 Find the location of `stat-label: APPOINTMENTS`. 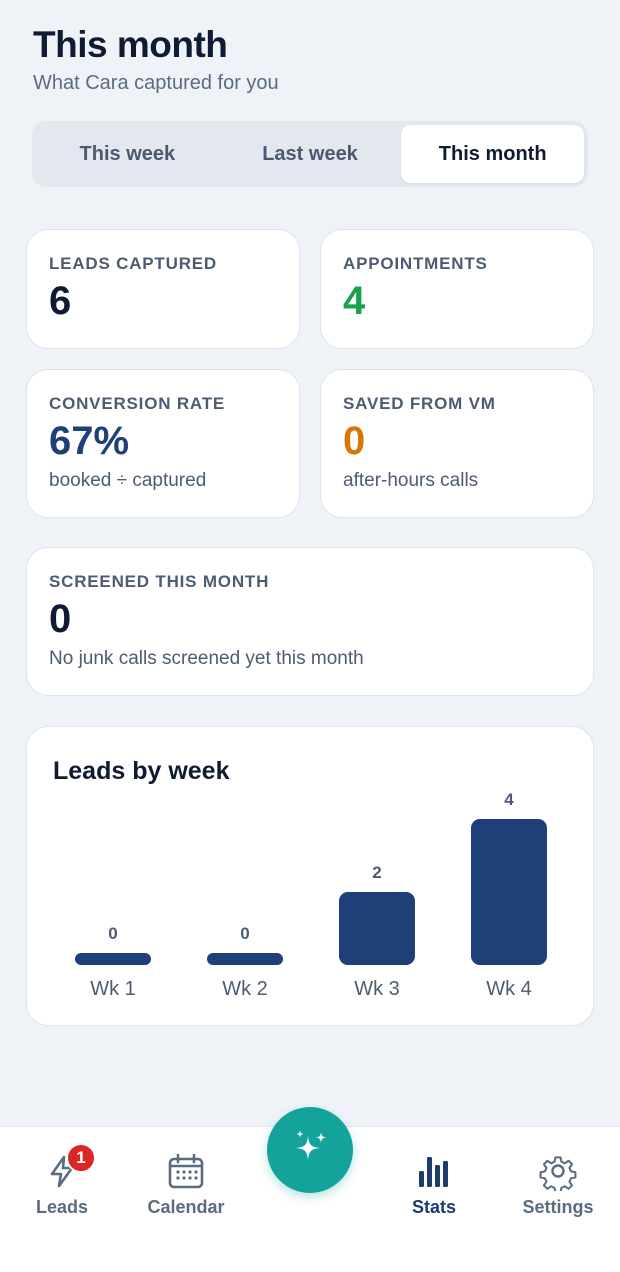

stat-label: APPOINTMENTS is located at coordinates (415, 263).